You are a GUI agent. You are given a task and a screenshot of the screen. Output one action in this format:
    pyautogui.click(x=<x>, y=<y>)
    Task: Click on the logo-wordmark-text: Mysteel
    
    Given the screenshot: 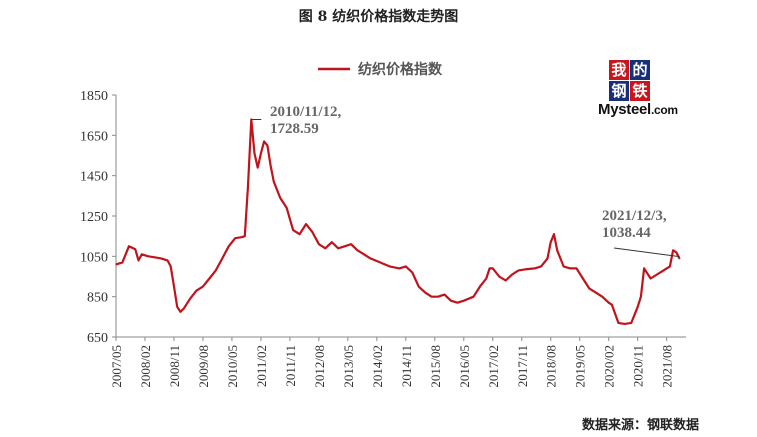 What is the action you would take?
    pyautogui.click(x=624, y=109)
    